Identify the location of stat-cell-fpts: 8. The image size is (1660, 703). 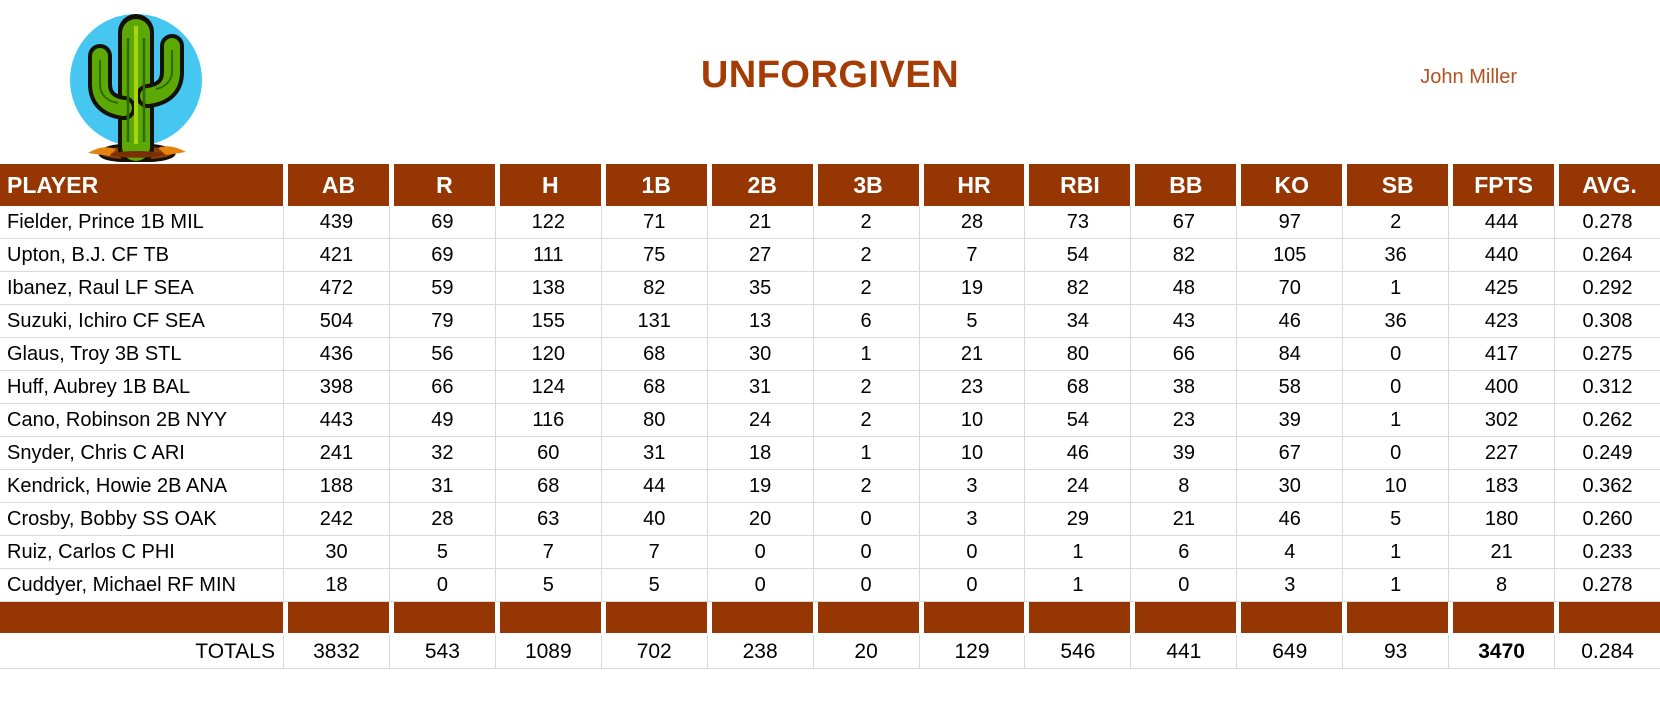
(1501, 585).